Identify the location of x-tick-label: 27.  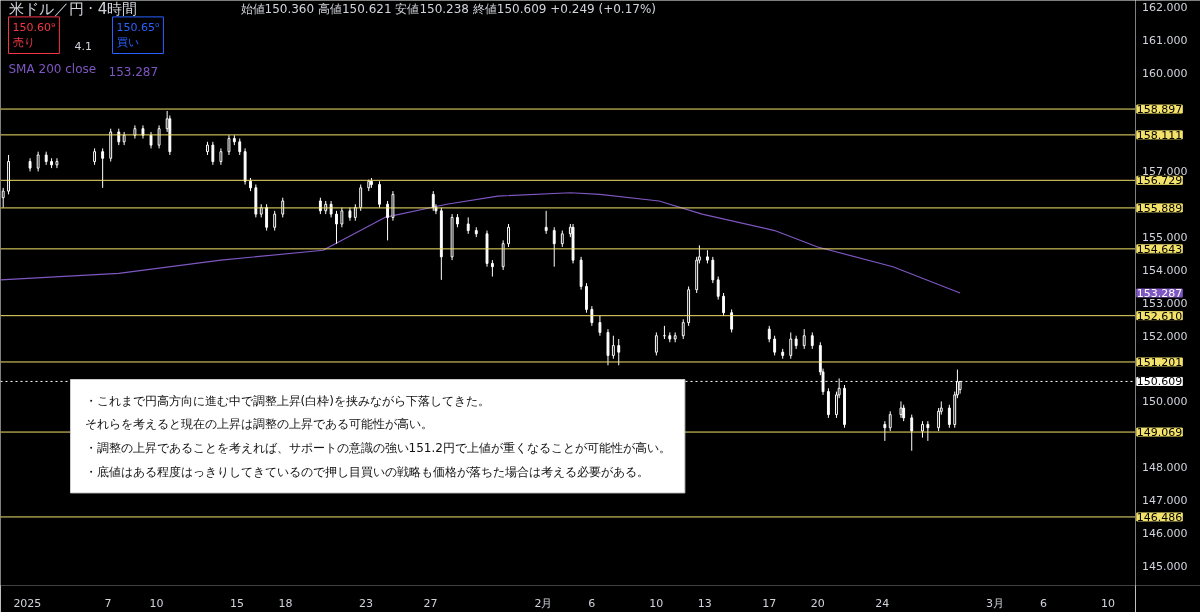
(430, 603).